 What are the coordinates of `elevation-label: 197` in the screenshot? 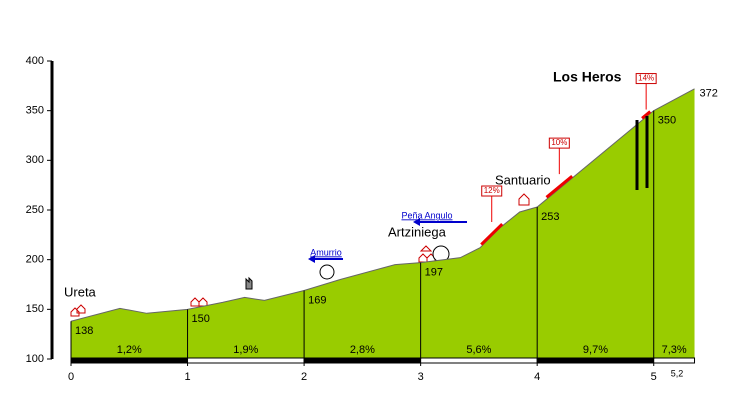 It's located at (434, 273).